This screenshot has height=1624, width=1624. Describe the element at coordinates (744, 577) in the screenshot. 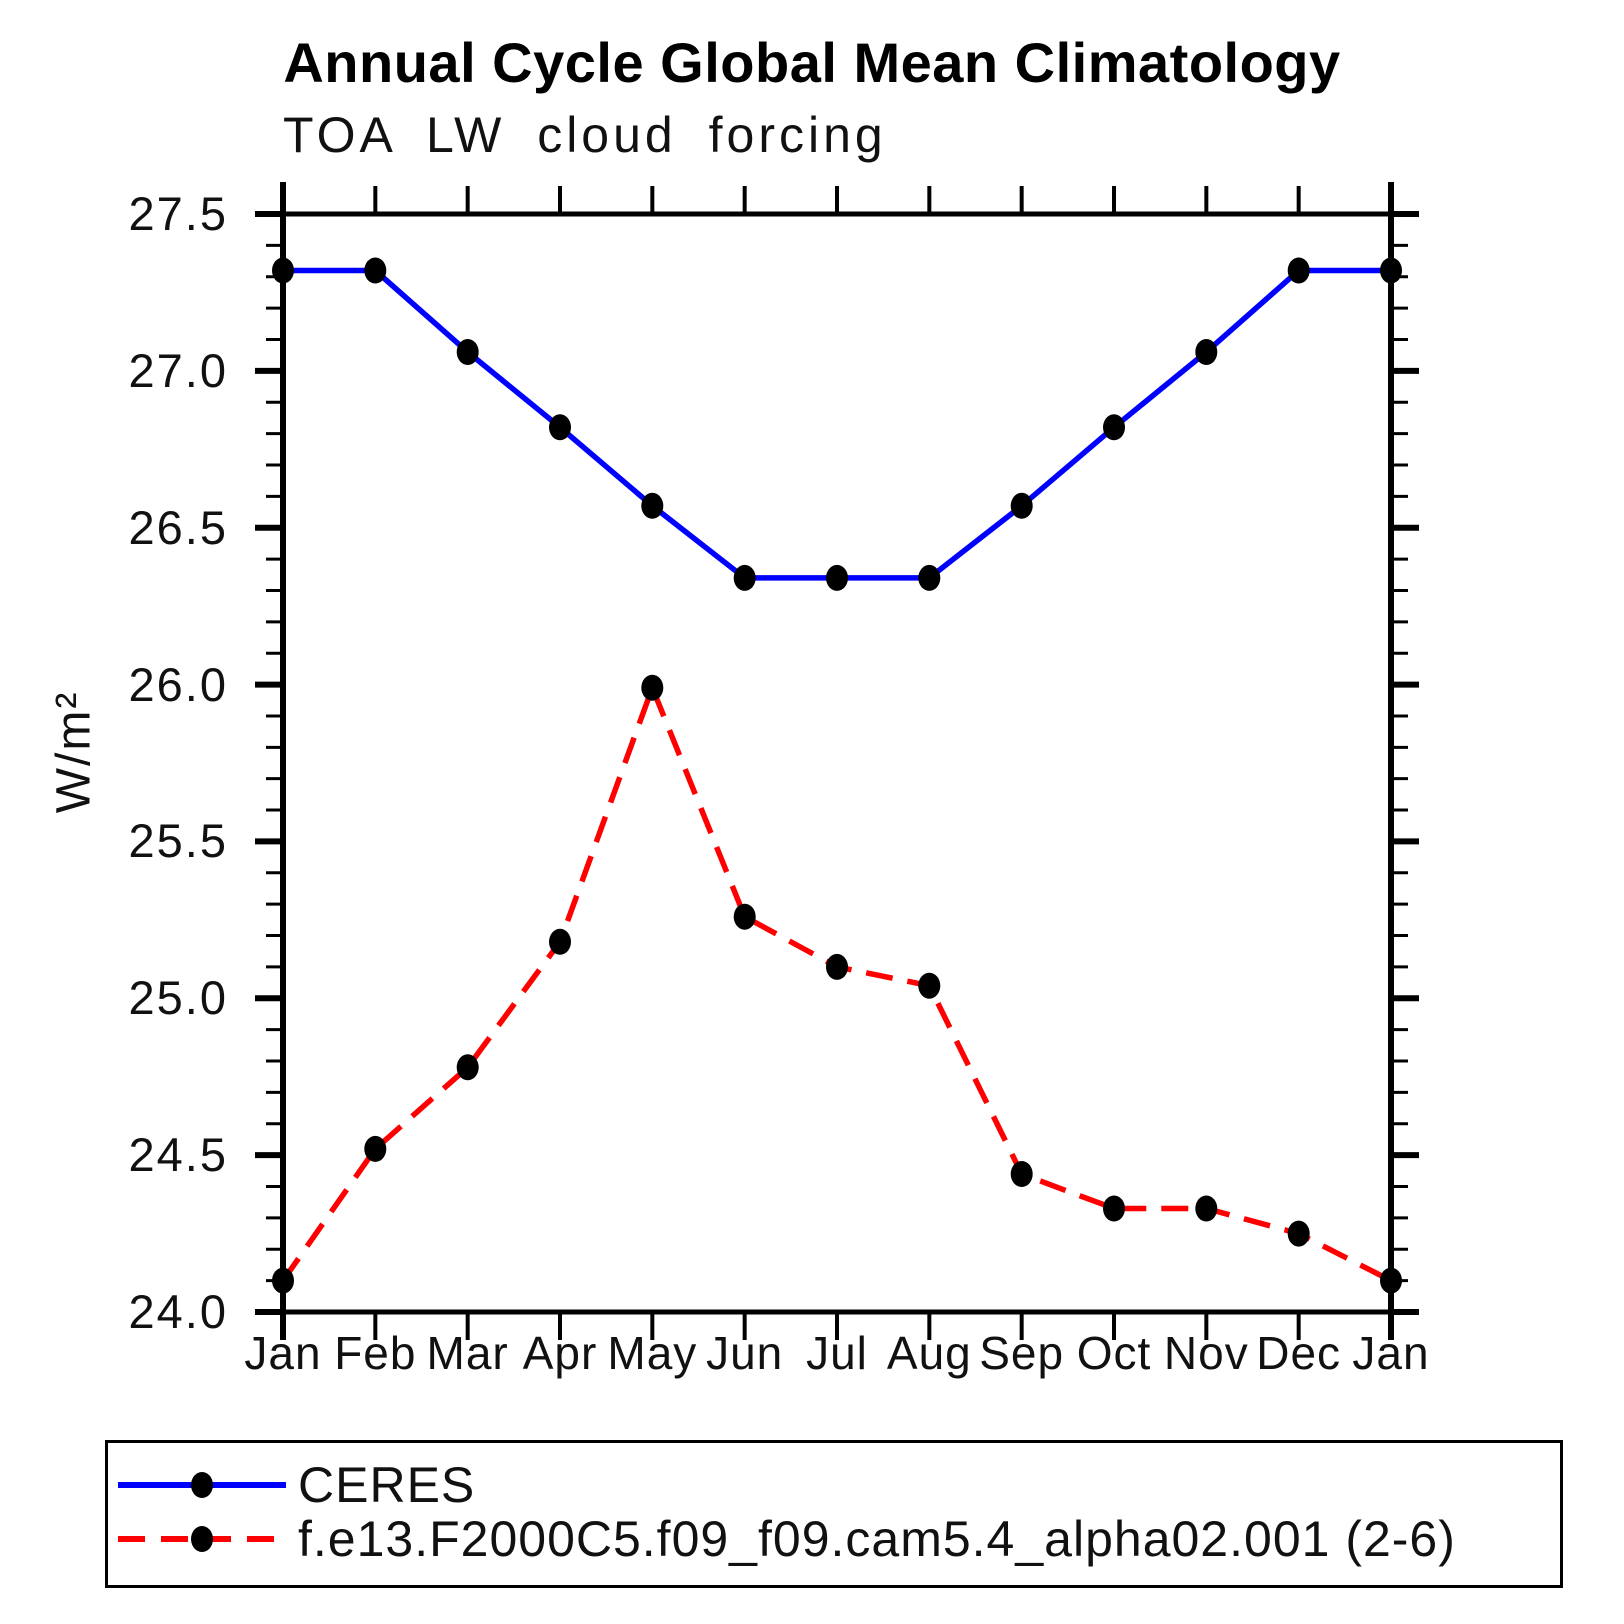

I see `data-point-ceres-Jun` at that location.